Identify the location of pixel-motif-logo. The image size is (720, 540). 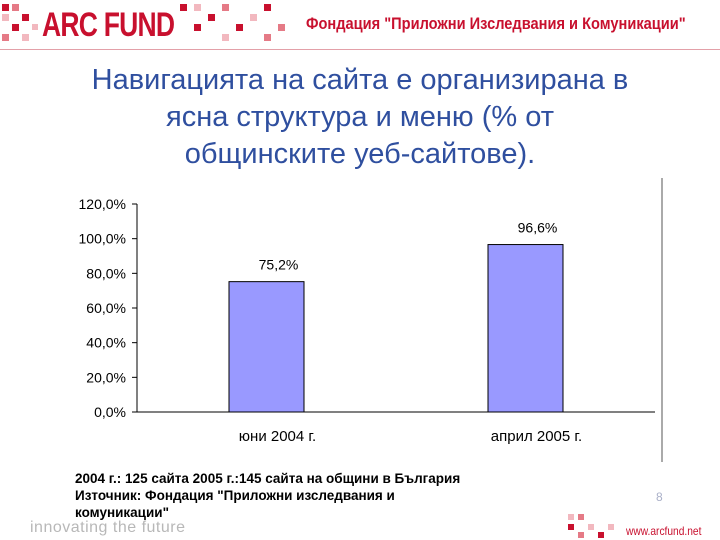
(20, 22).